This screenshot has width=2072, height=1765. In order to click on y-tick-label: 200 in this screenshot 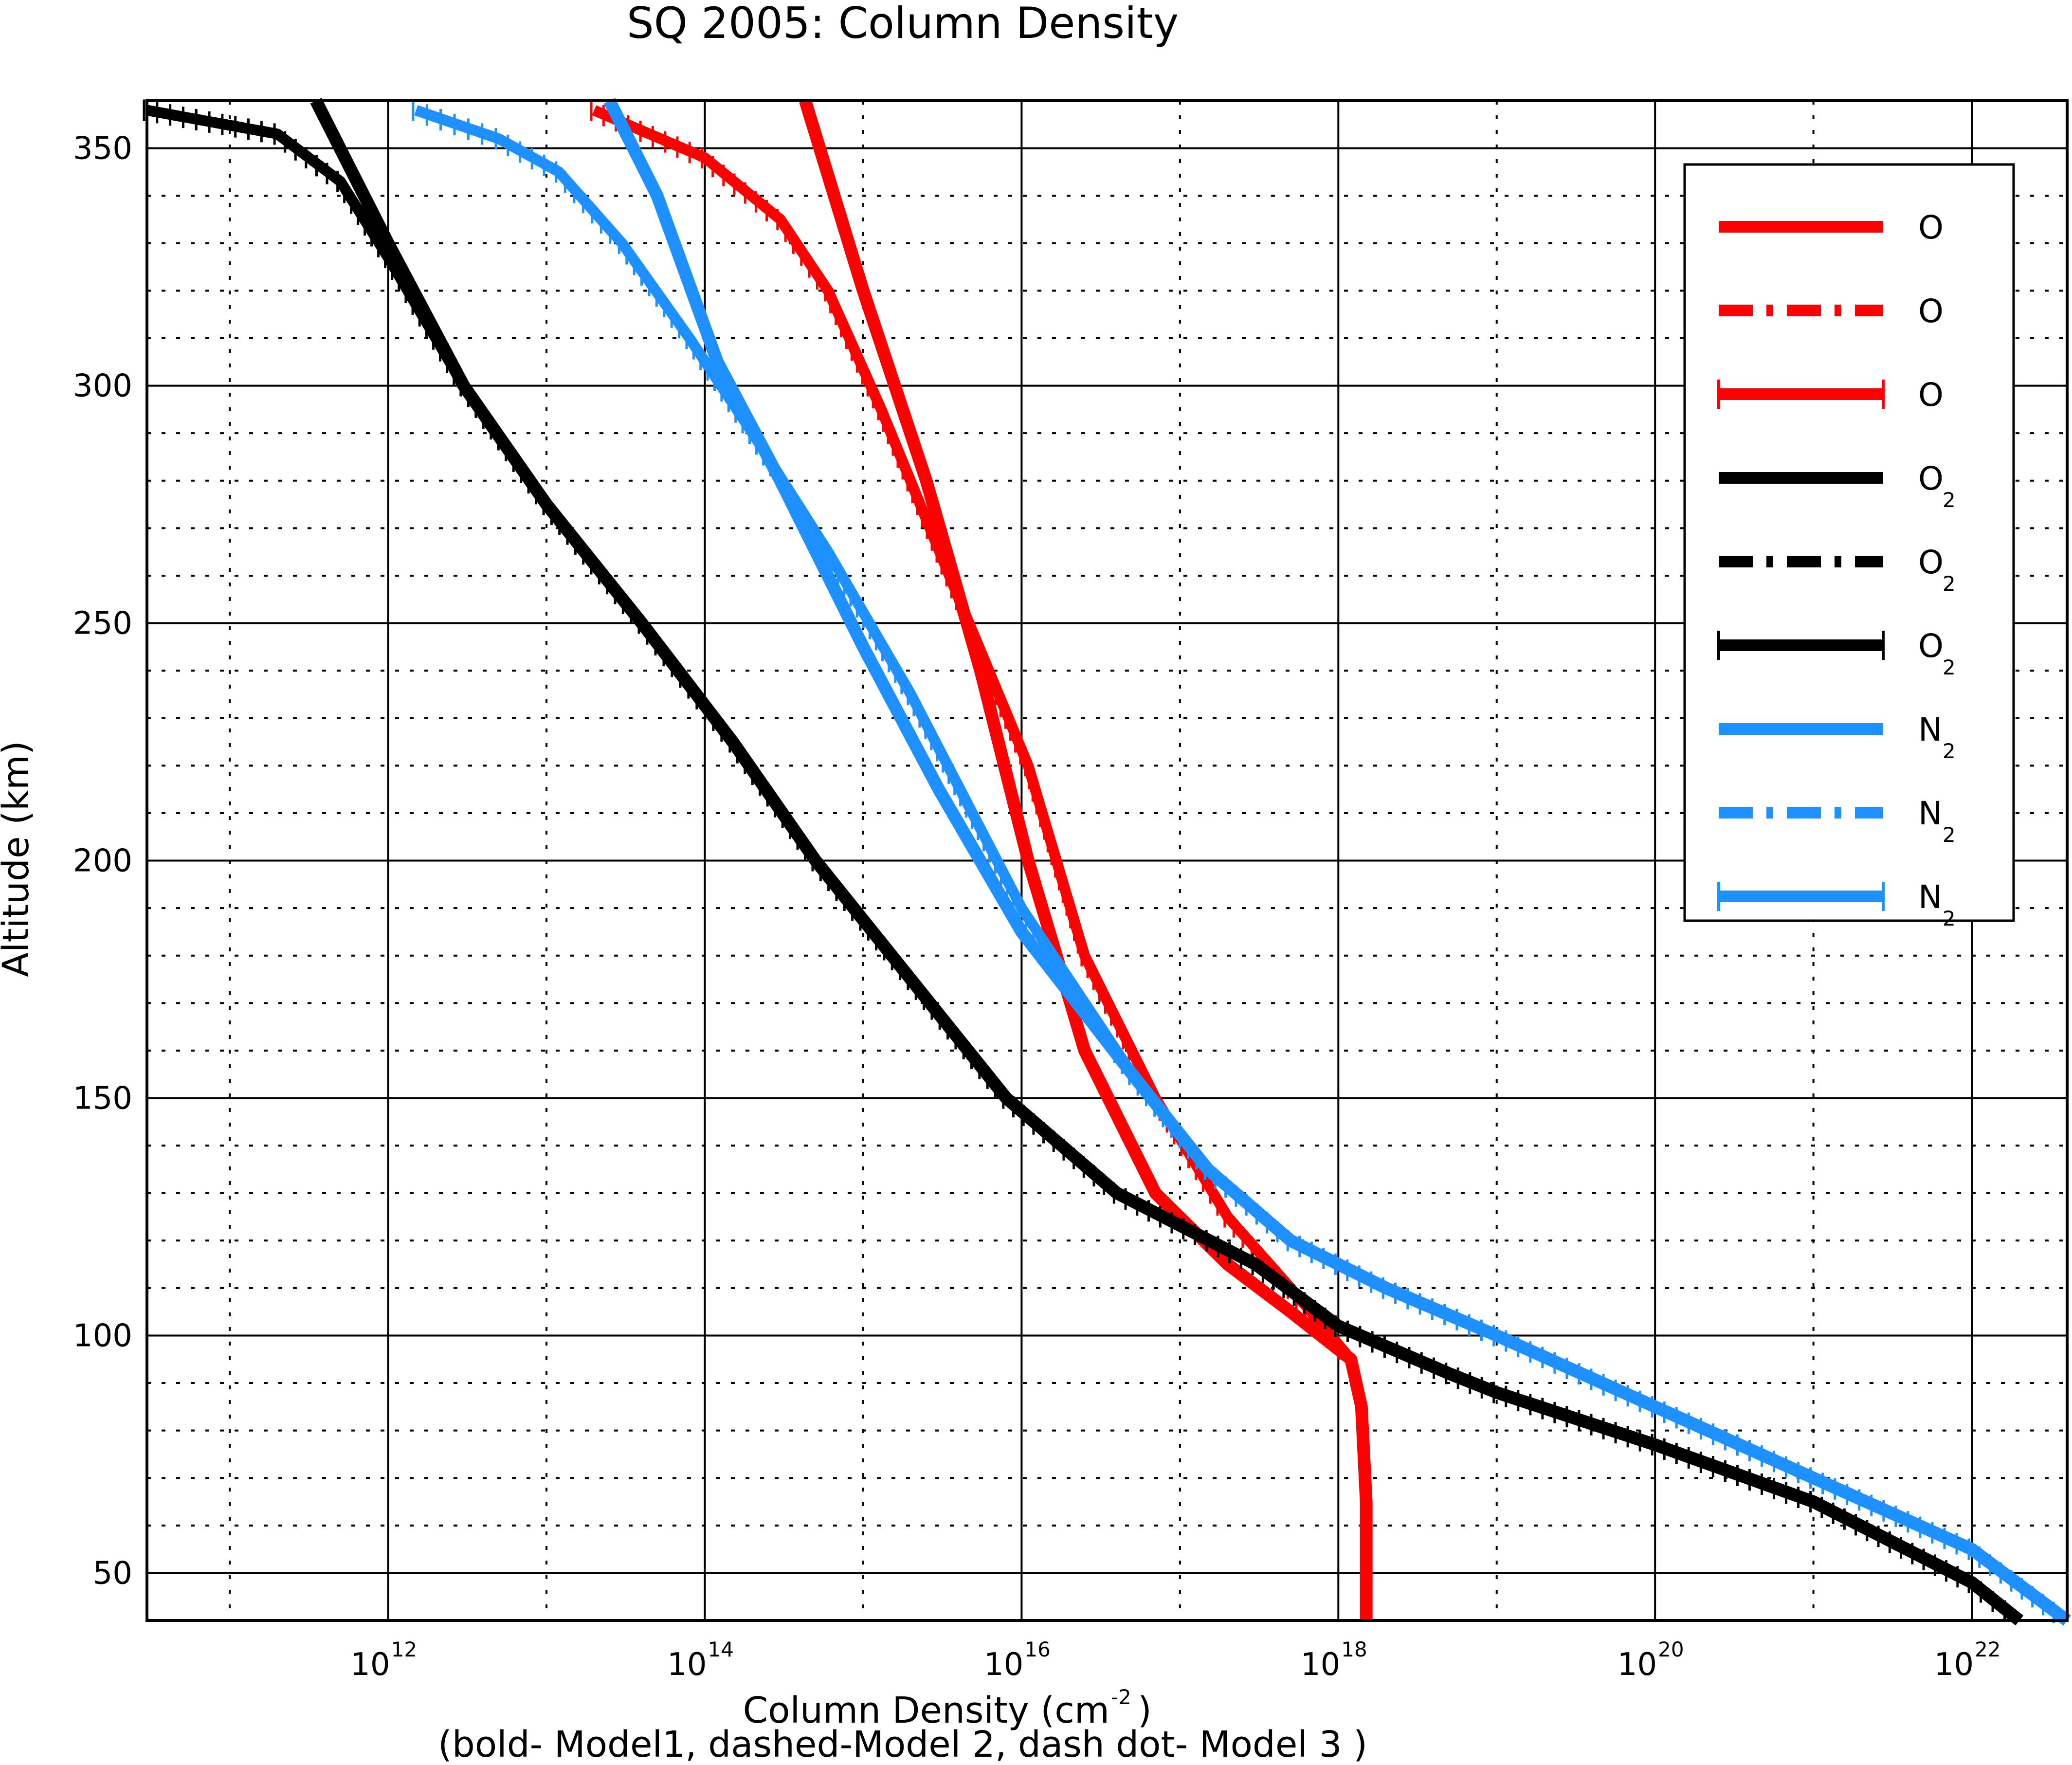, I will do `click(102, 861)`.